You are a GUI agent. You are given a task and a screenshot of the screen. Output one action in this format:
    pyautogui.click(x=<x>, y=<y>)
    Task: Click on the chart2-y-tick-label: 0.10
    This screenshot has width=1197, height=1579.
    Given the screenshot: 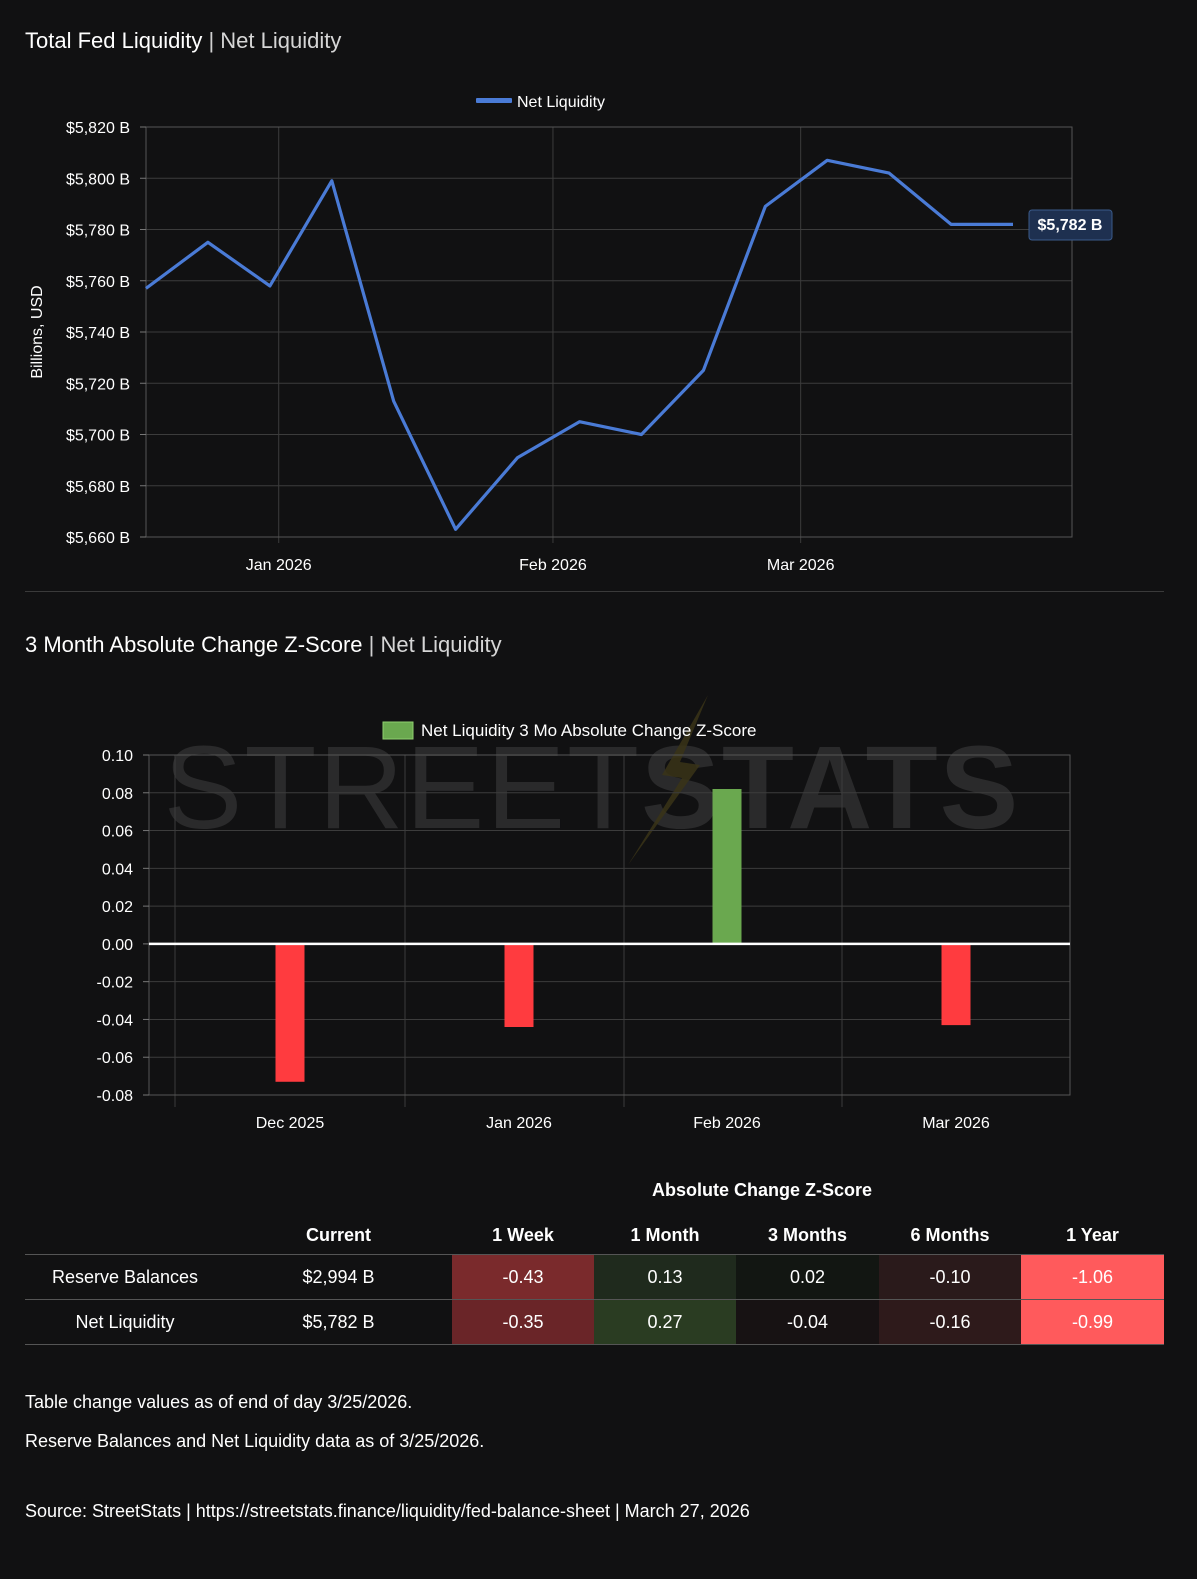 What is the action you would take?
    pyautogui.click(x=117, y=756)
    